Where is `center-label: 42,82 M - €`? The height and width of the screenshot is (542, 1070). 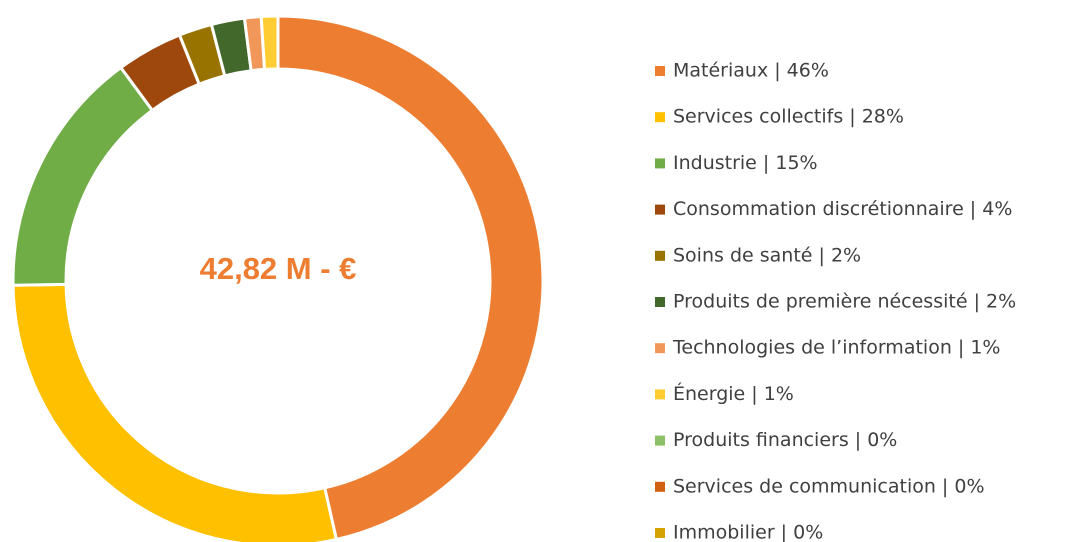 center-label: 42,82 M - € is located at coordinates (278, 268).